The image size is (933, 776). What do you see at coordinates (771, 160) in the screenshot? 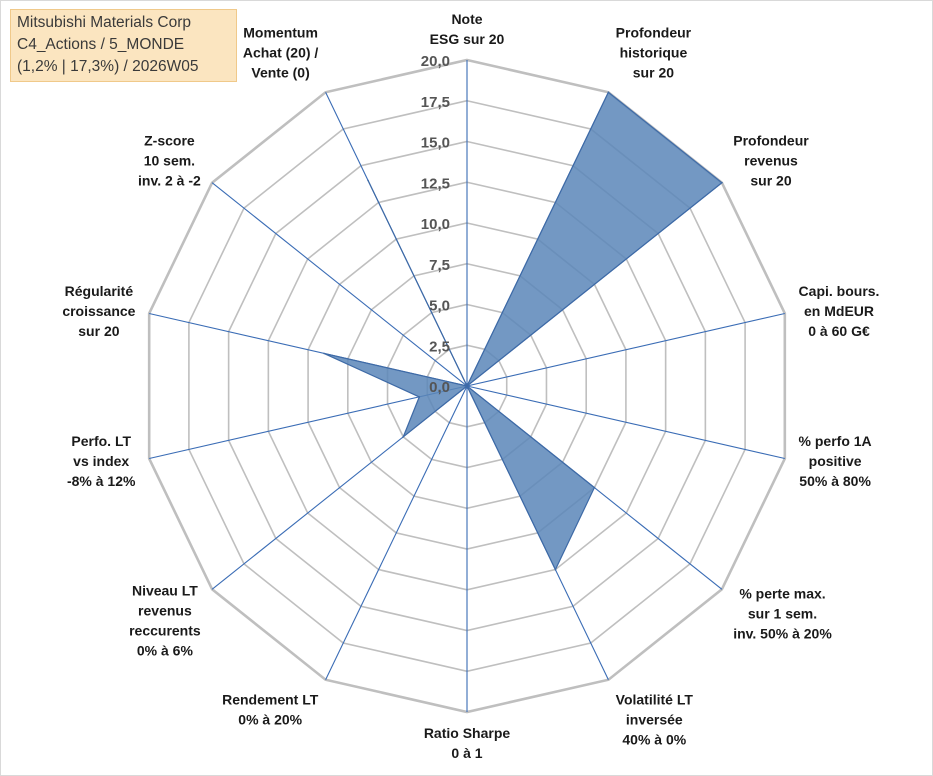
I see `axis-label-2-line-1: revenus` at bounding box center [771, 160].